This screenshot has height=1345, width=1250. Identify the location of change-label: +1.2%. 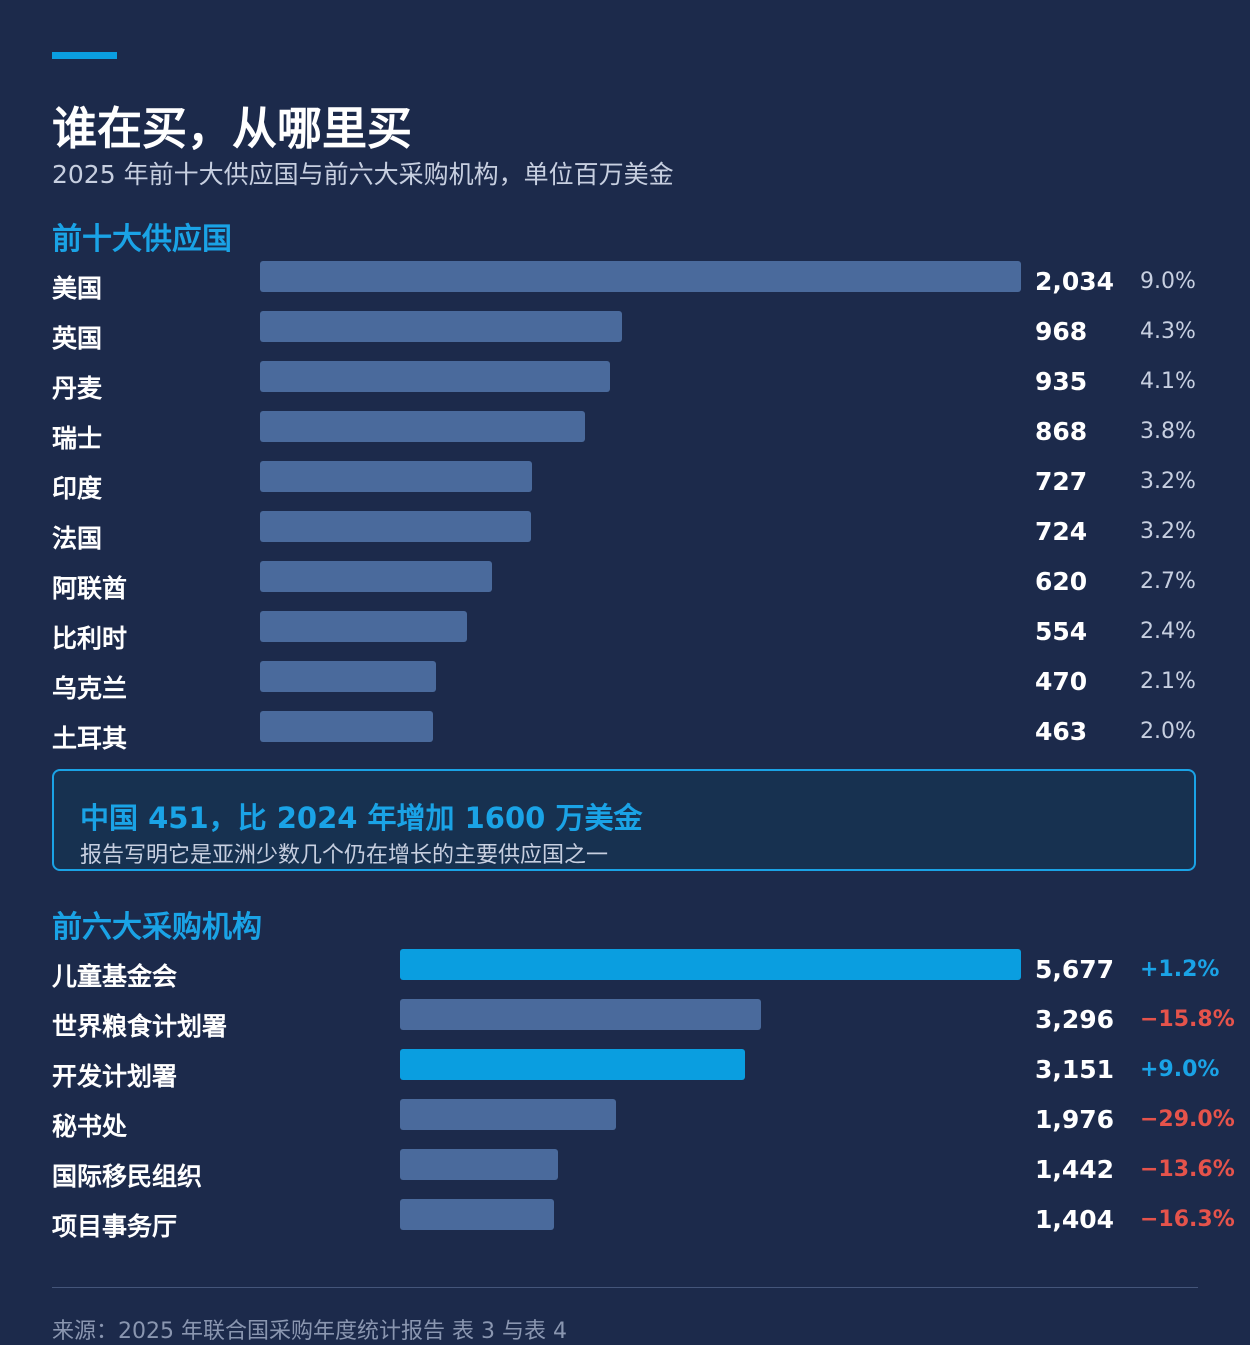
(1180, 969).